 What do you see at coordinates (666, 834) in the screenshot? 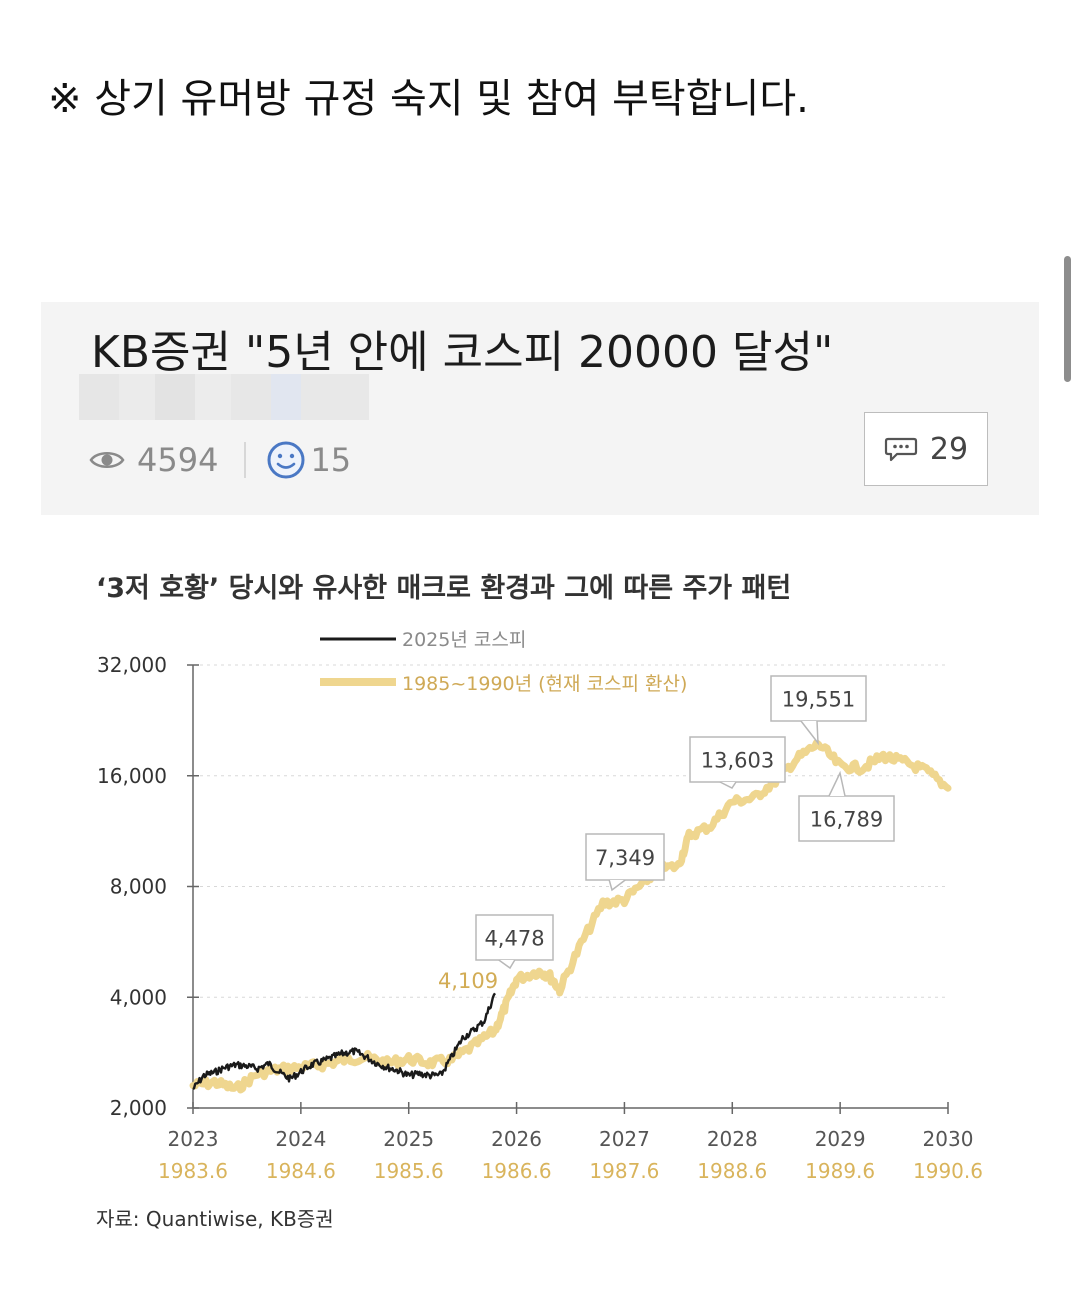
I see `chart-annotations: 4,109 4,478 7,349 13,603 19,551 16,789` at bounding box center [666, 834].